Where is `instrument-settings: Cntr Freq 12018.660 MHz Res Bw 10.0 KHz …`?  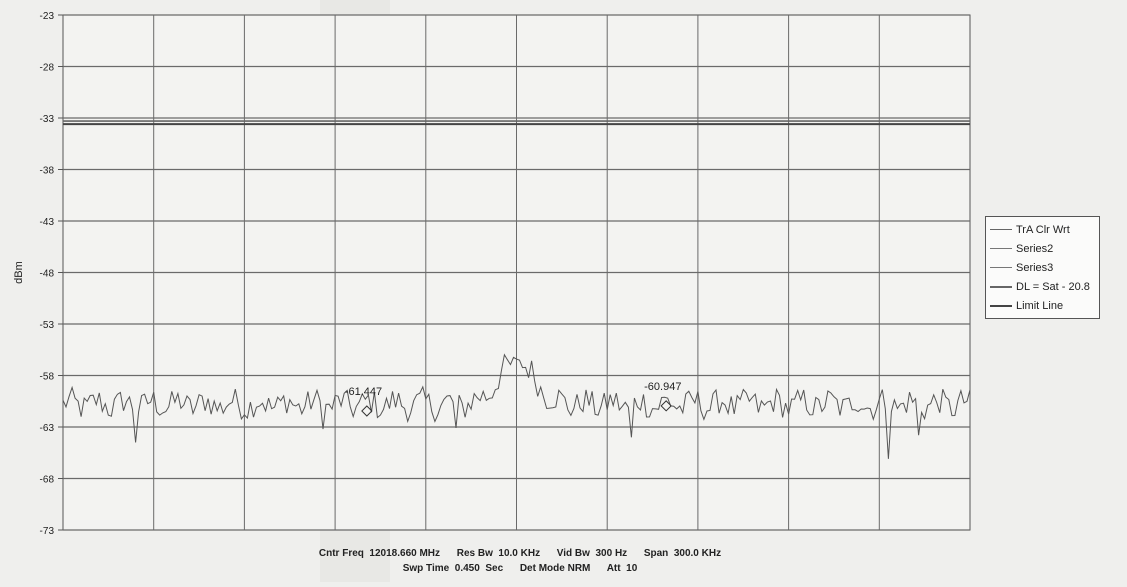
instrument-settings: Cntr Freq 12018.660 MHz Res Bw 10.0 KHz … is located at coordinates (520, 561).